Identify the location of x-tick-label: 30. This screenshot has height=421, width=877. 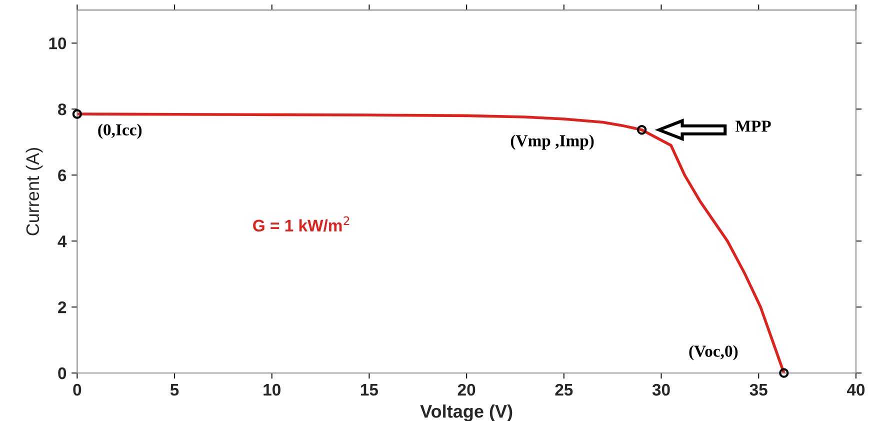
(661, 390).